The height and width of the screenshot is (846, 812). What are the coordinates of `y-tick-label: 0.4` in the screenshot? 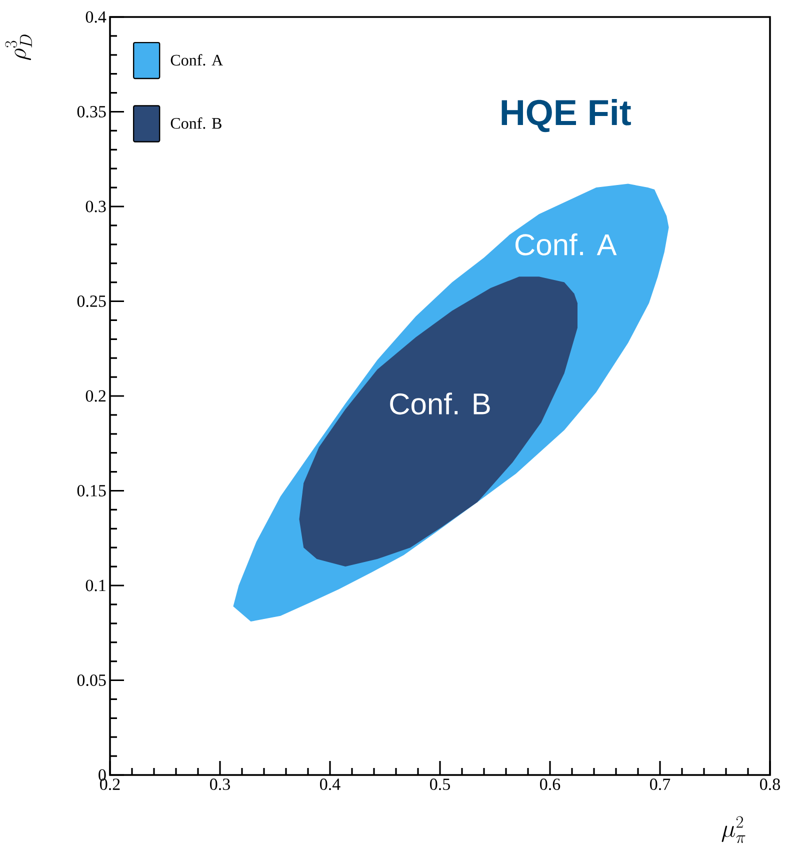 It's located at (96, 17).